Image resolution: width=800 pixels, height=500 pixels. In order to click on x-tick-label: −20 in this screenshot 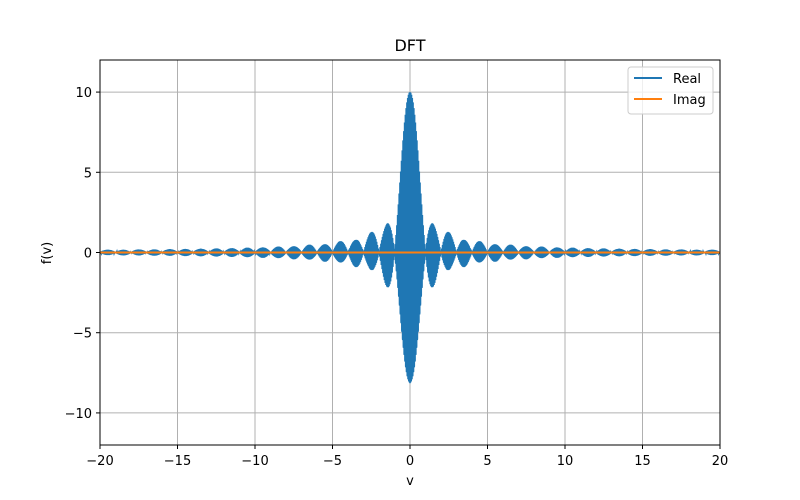, I will do `click(99, 461)`.